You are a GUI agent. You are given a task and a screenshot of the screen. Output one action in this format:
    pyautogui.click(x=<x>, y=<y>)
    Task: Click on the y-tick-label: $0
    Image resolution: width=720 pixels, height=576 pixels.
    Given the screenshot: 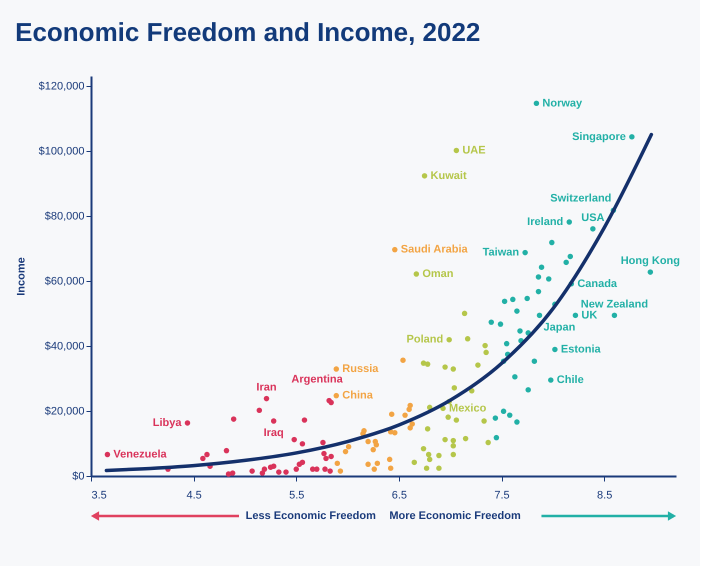 What is the action you would take?
    pyautogui.click(x=78, y=476)
    